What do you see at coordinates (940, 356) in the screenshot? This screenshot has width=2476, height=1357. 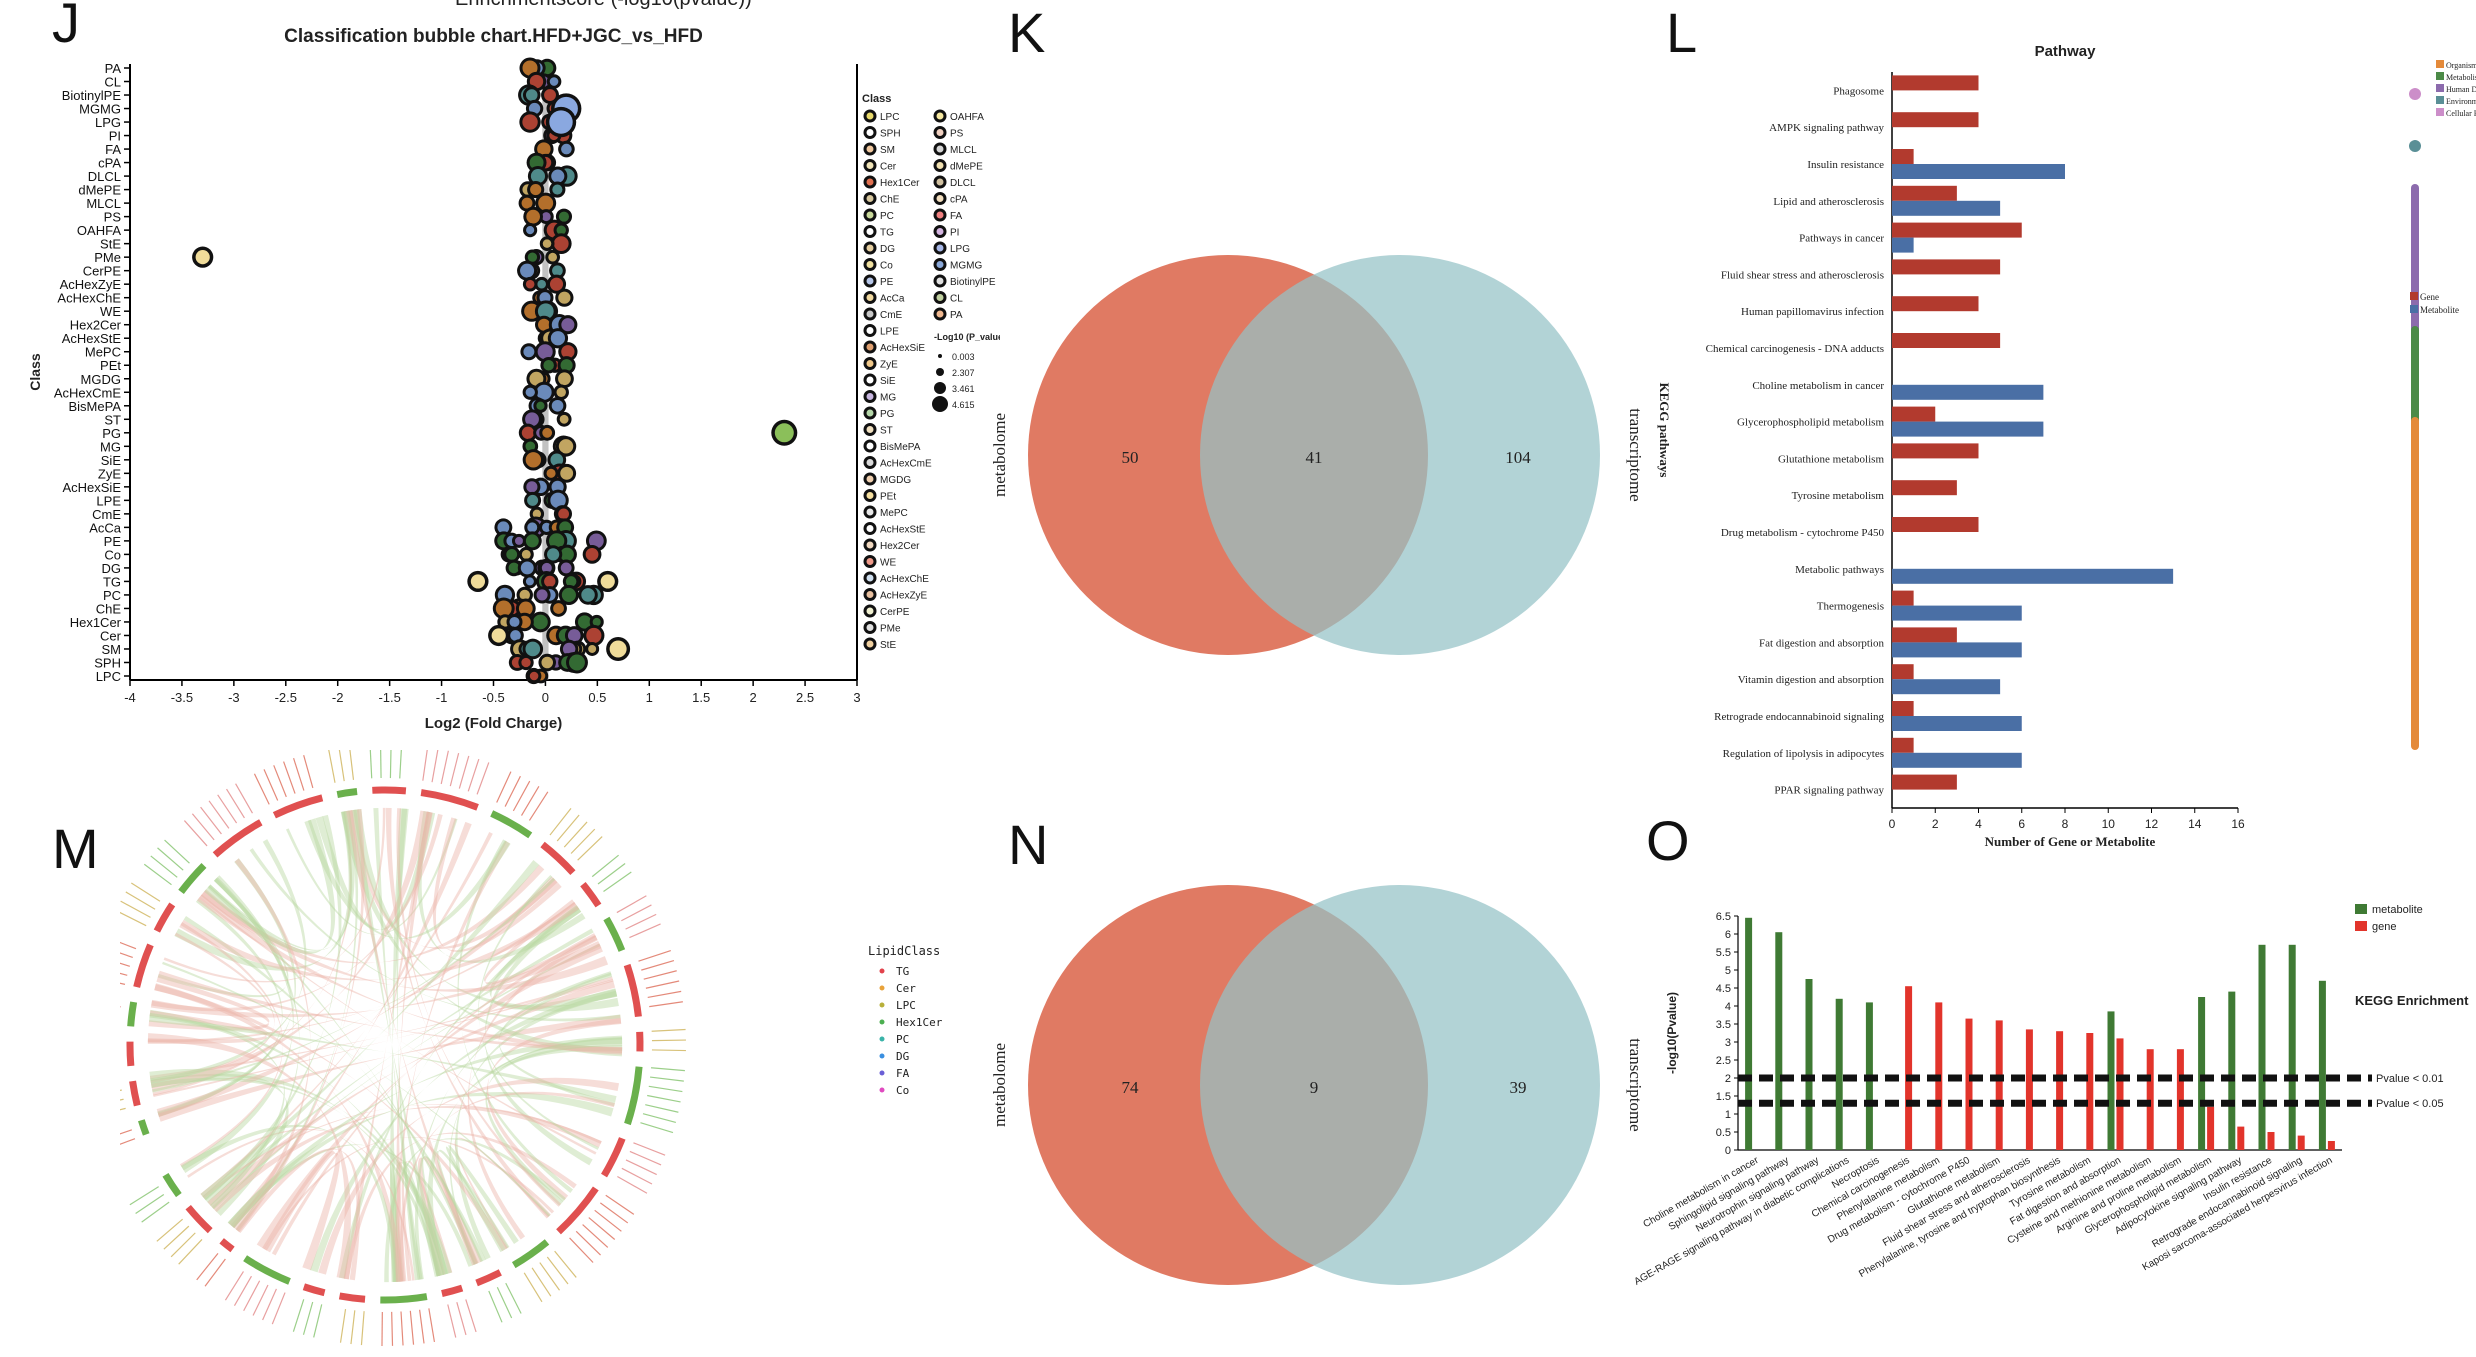 I see `size-legend-marker` at bounding box center [940, 356].